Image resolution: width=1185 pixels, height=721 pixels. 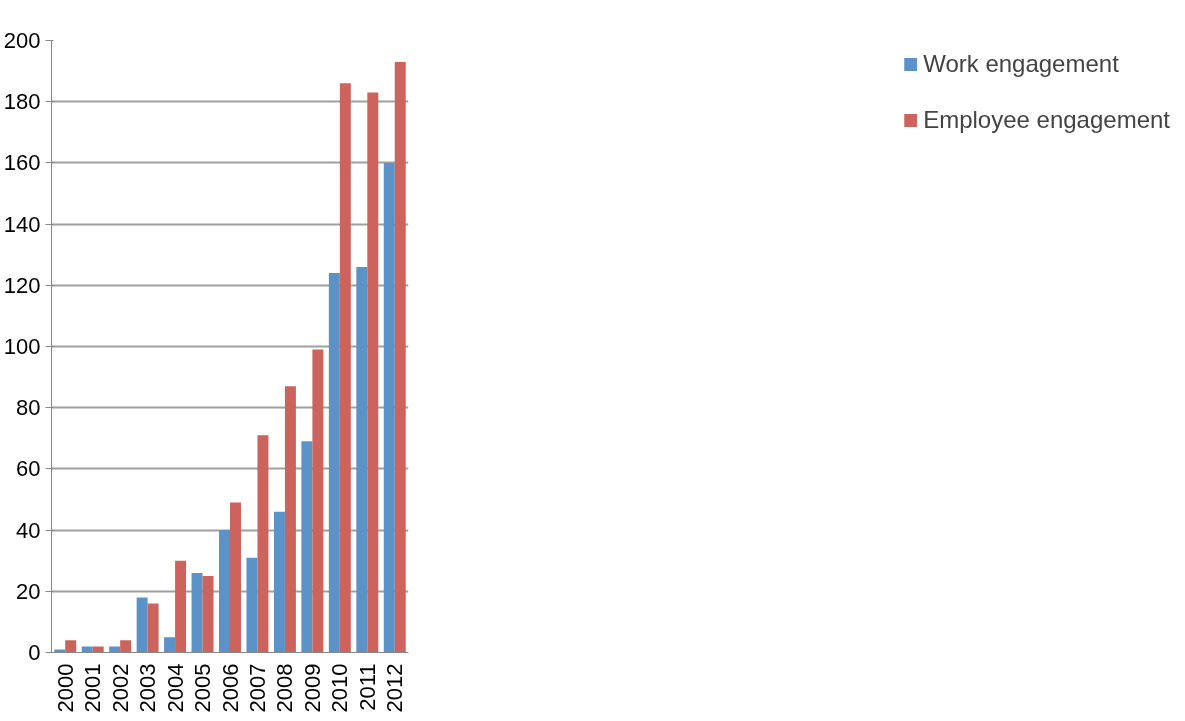 What do you see at coordinates (1021, 64) in the screenshot?
I see `legend-label: Work engagement` at bounding box center [1021, 64].